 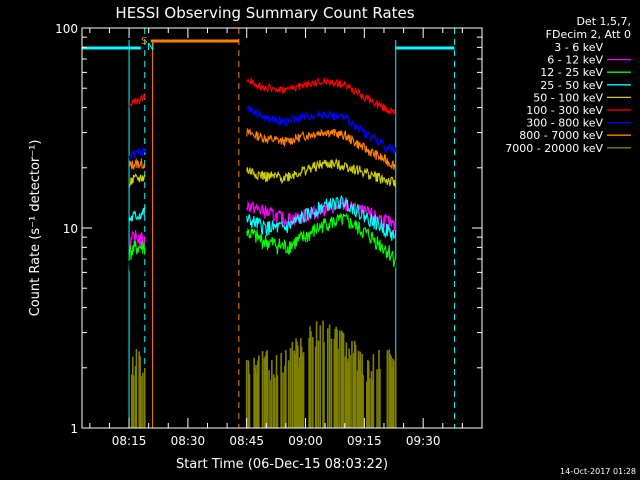 What do you see at coordinates (588, 34) in the screenshot?
I see `legend-header-line-2: FDecim 2, Att 0` at bounding box center [588, 34].